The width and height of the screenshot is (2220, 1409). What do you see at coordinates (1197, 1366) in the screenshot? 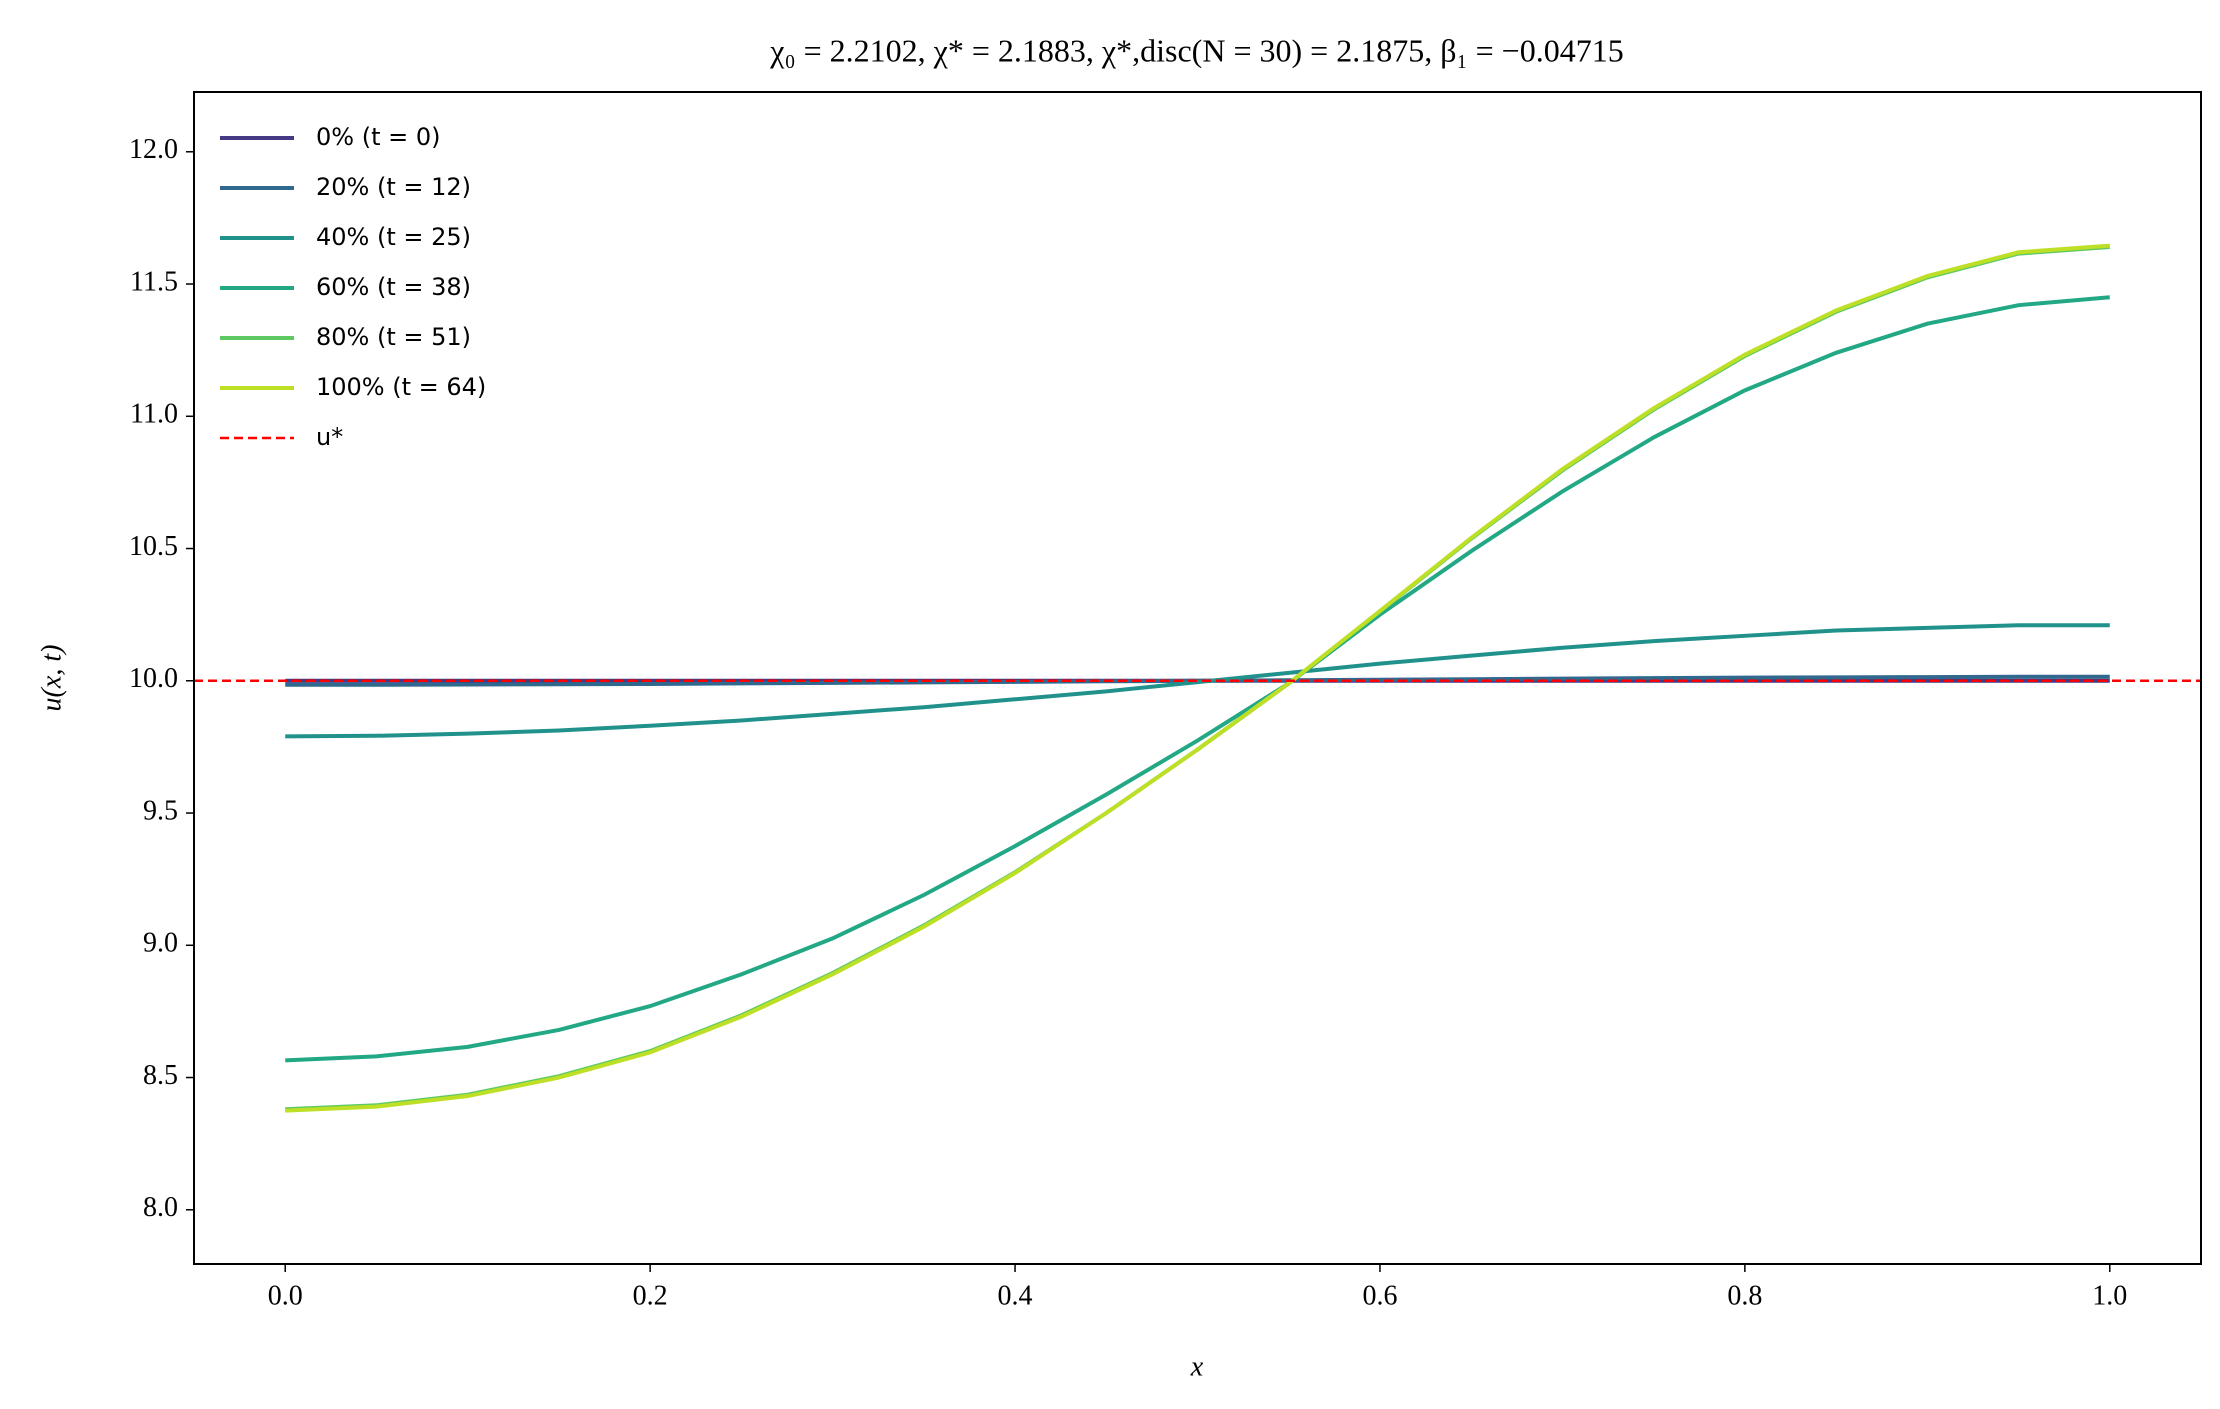
I see `x-axis-label: x` at bounding box center [1197, 1366].